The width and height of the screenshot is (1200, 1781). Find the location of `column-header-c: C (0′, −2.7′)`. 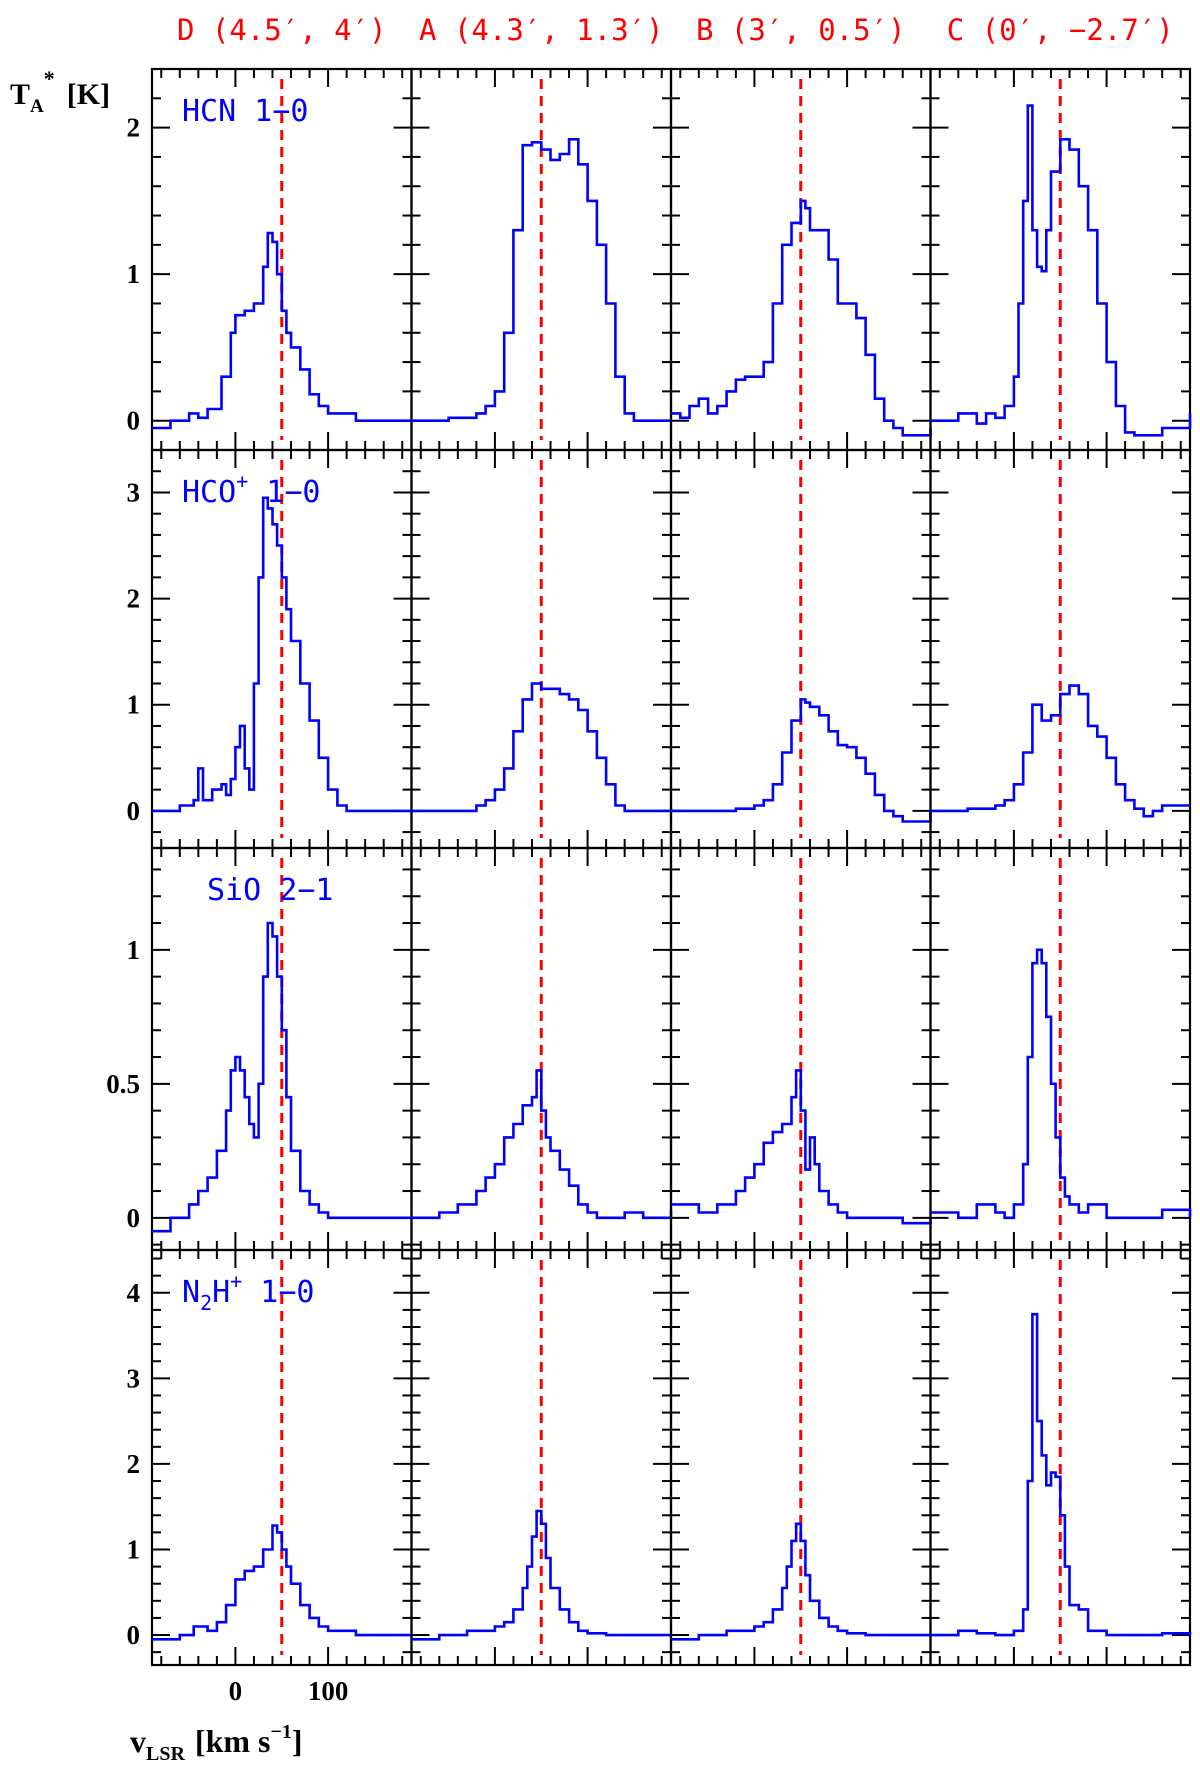

column-header-c: C (0′, −2.7′) is located at coordinates (1060, 30).